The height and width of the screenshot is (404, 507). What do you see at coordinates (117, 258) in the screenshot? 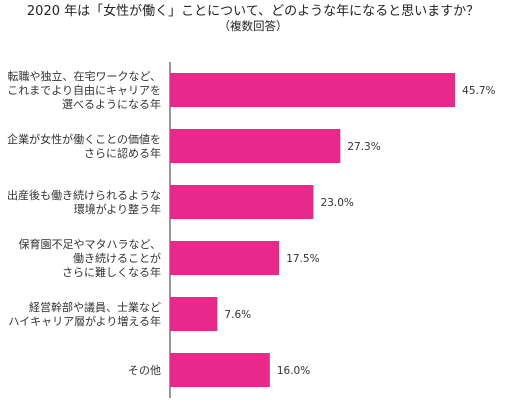
I see `category-label-3-line-1: 働き続けることが` at bounding box center [117, 258].